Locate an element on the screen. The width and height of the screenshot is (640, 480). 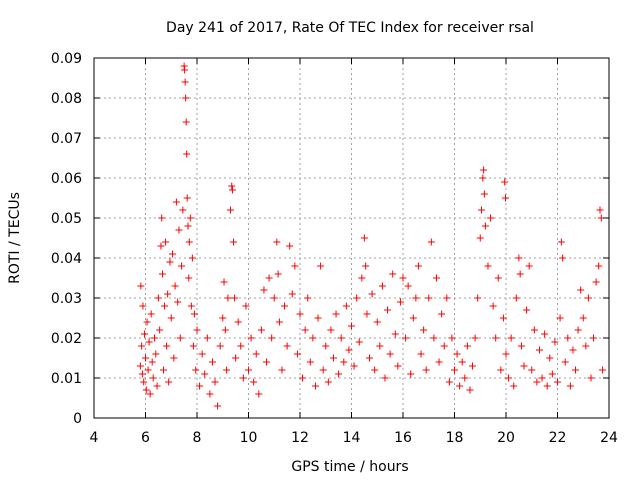
x-tick-label: 10 is located at coordinates (249, 438).